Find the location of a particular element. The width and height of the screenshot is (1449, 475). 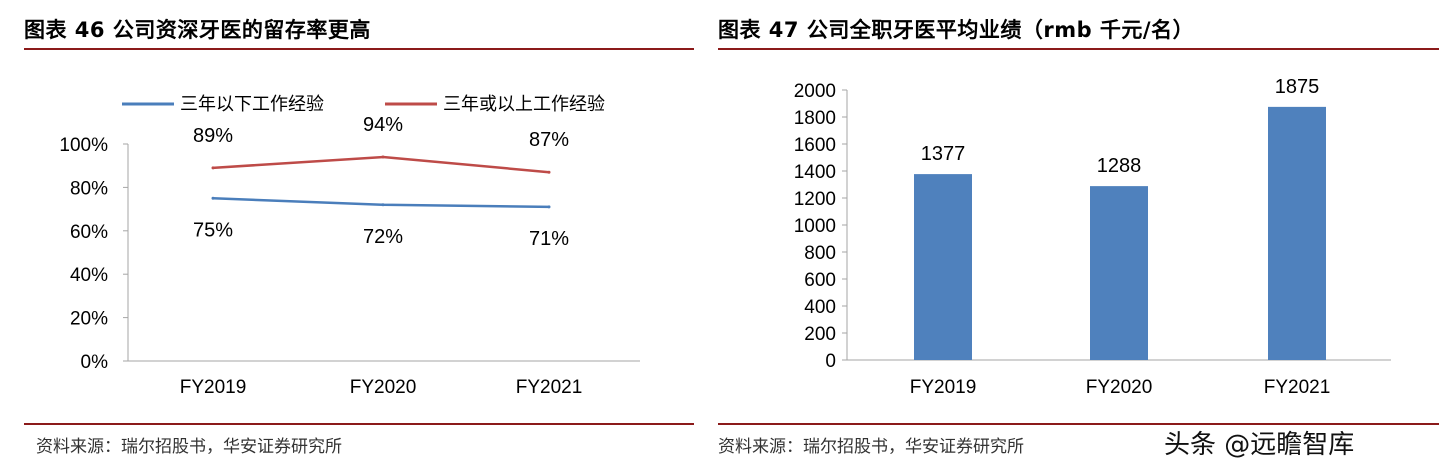

data-label: 71% is located at coordinates (549, 239).